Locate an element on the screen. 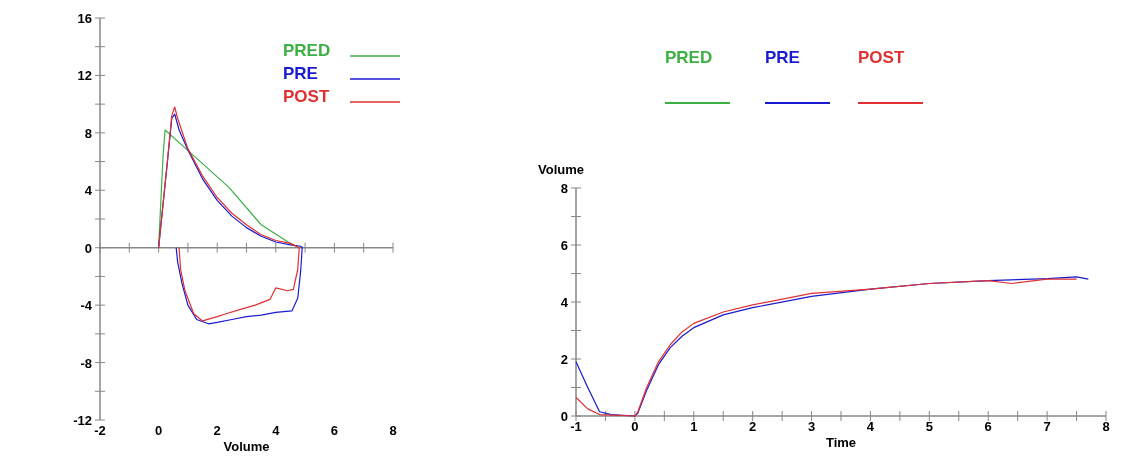  text: PRE is located at coordinates (782, 57).